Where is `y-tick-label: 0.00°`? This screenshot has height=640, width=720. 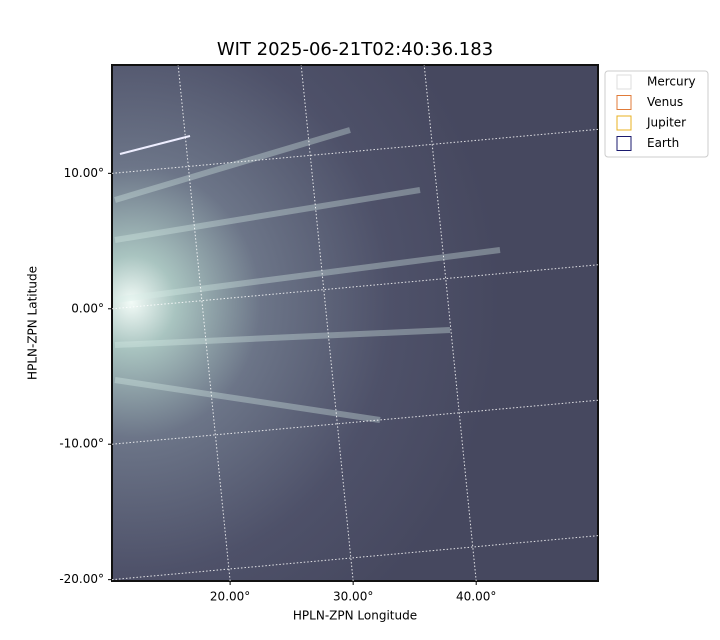 y-tick-label: 0.00° is located at coordinates (87, 308).